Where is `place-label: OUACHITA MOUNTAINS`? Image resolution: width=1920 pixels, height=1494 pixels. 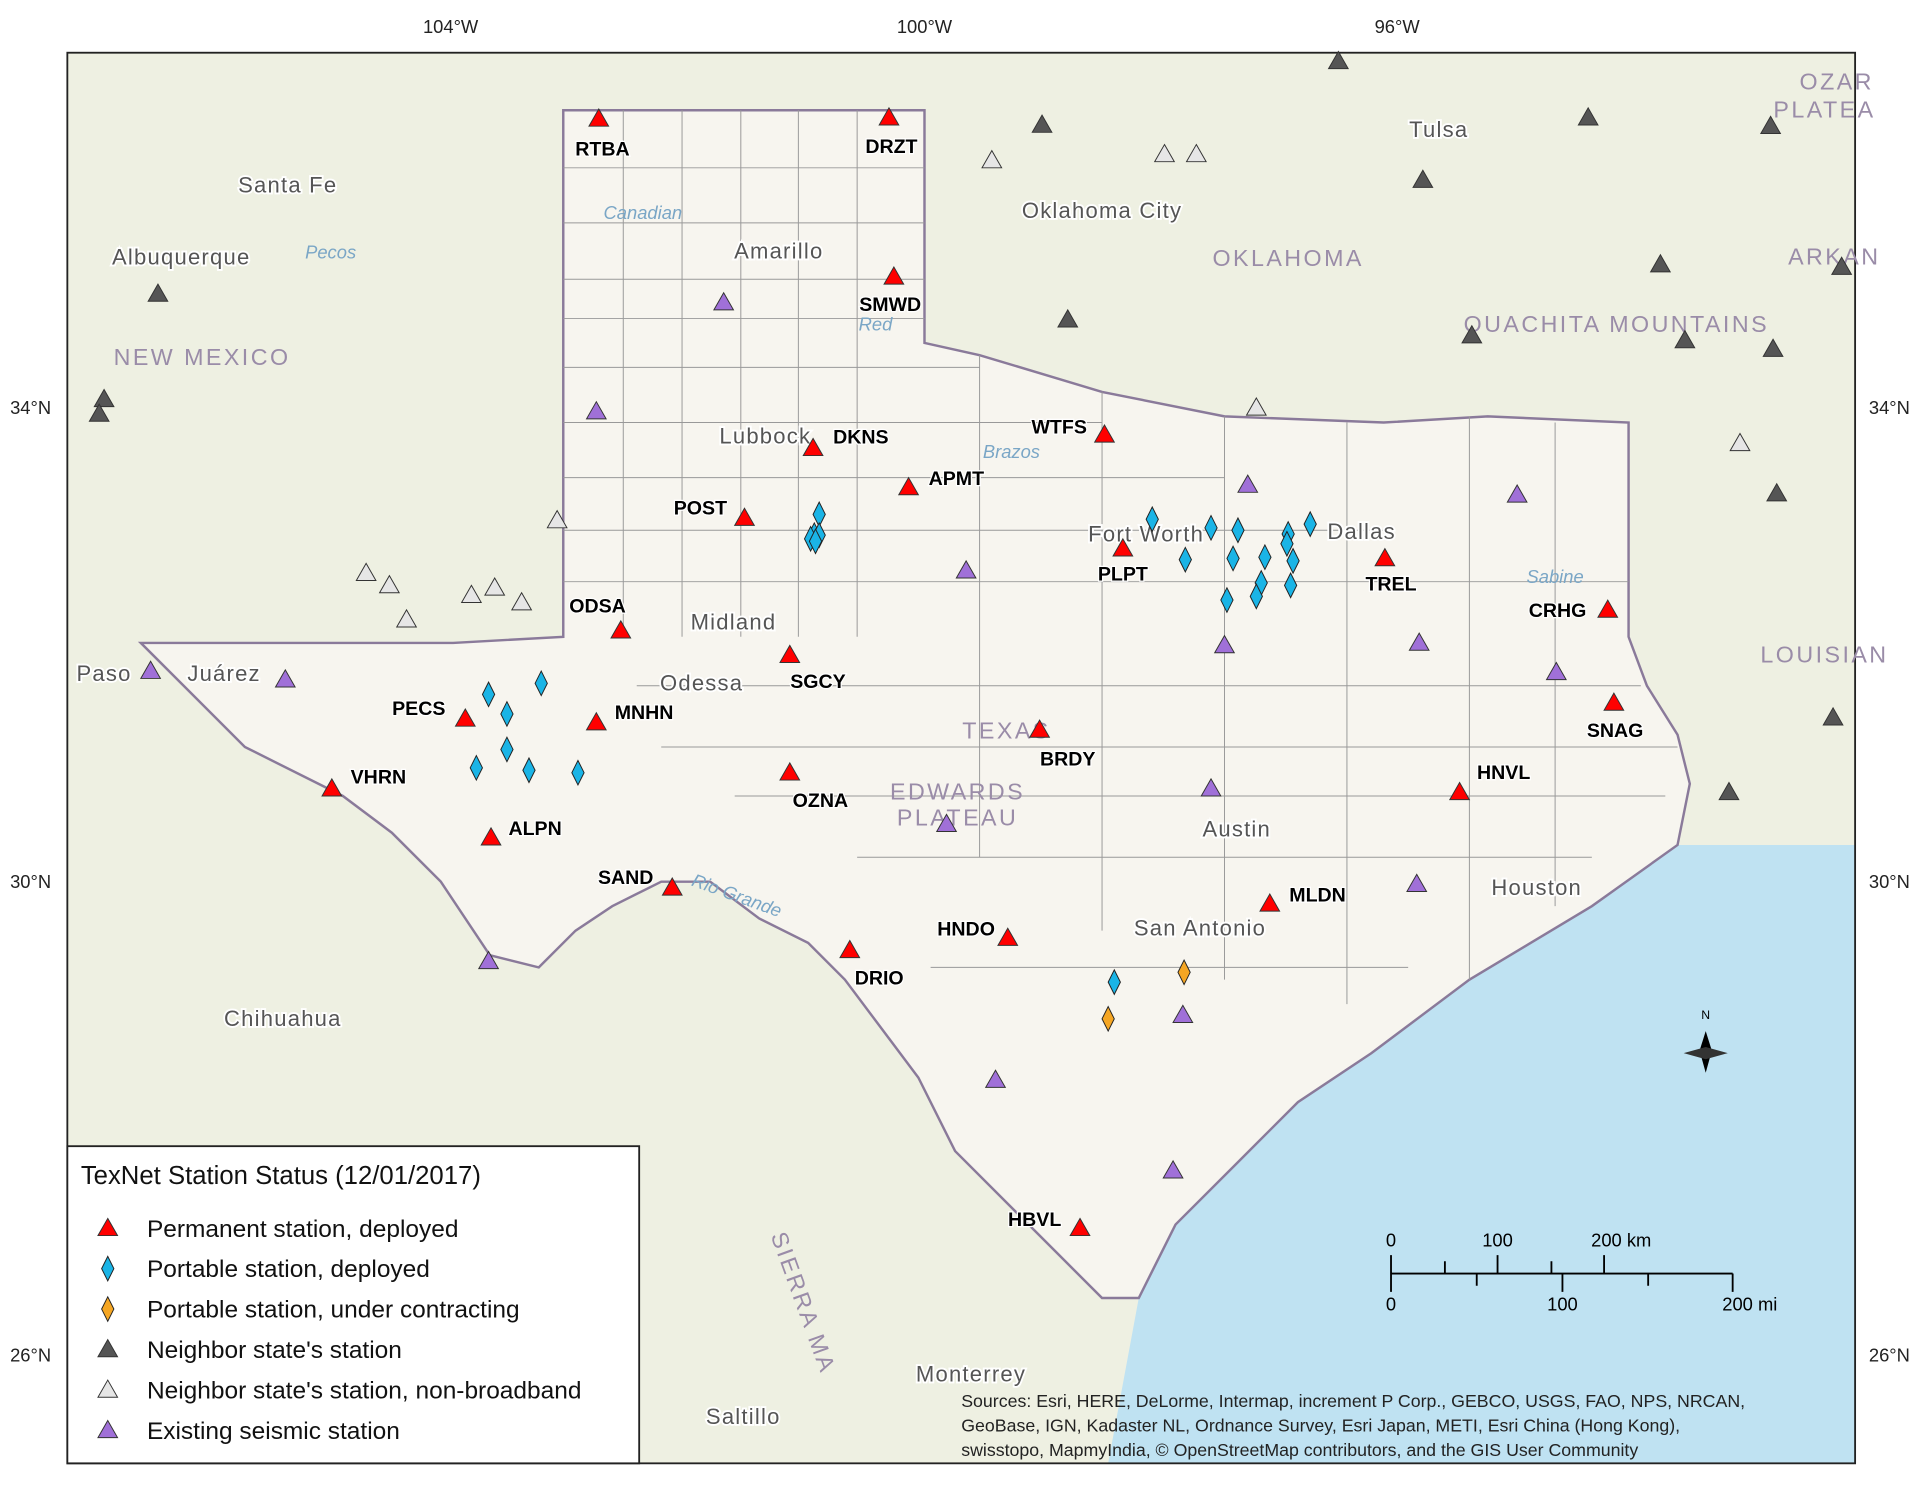
place-label: OUACHITA MOUNTAINS is located at coordinates (1616, 324).